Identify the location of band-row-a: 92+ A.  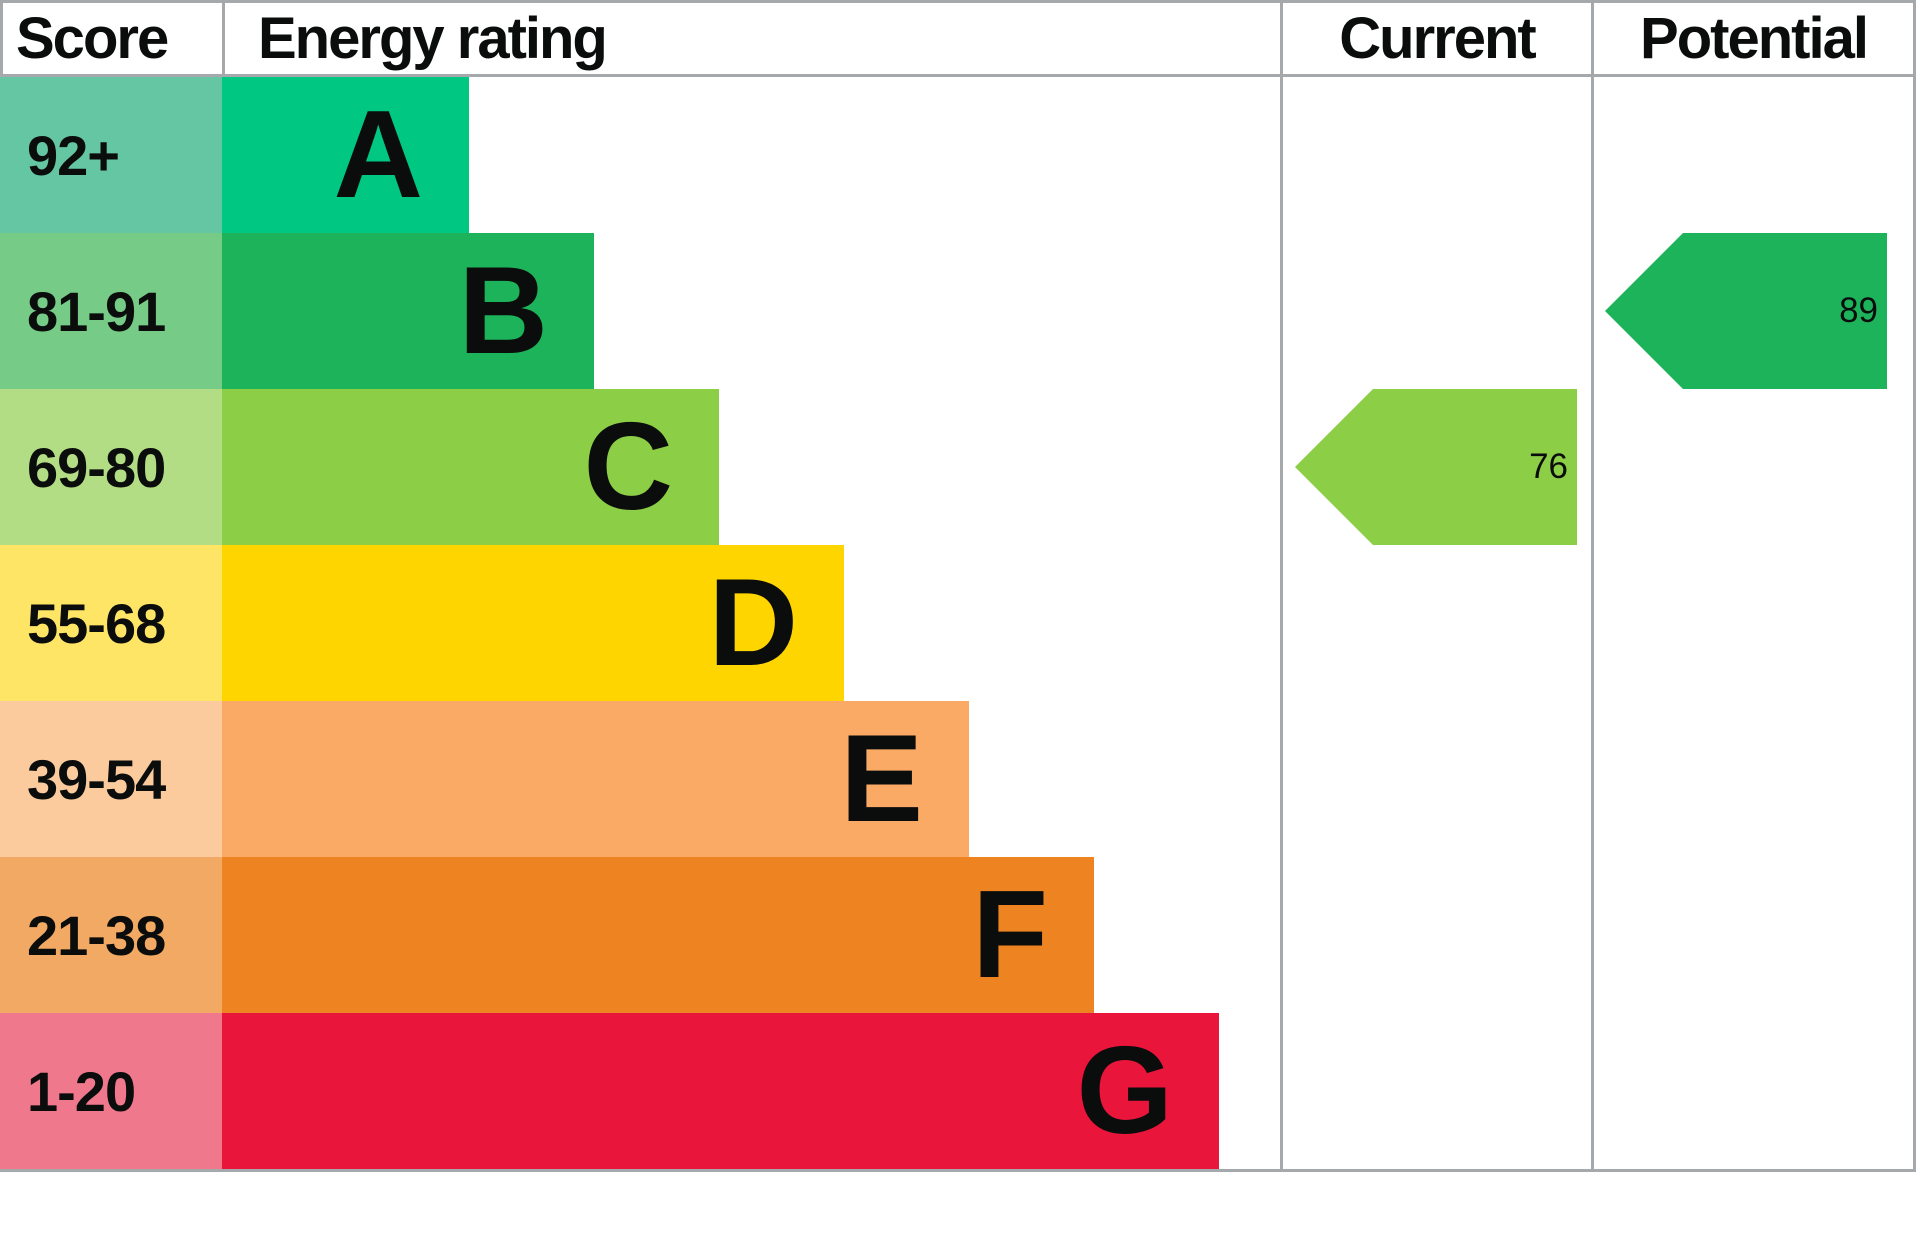
(641, 155).